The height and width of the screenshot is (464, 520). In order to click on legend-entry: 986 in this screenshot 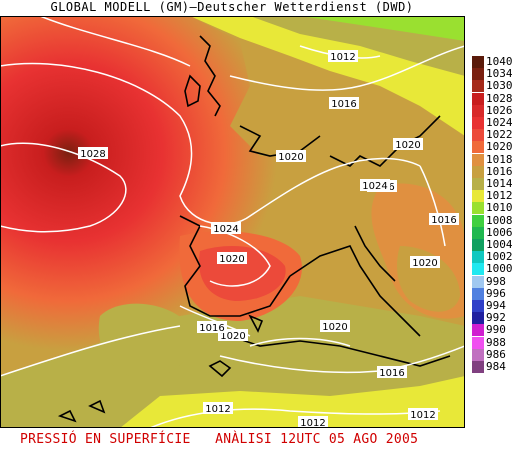, I will do `click(496, 354)`.